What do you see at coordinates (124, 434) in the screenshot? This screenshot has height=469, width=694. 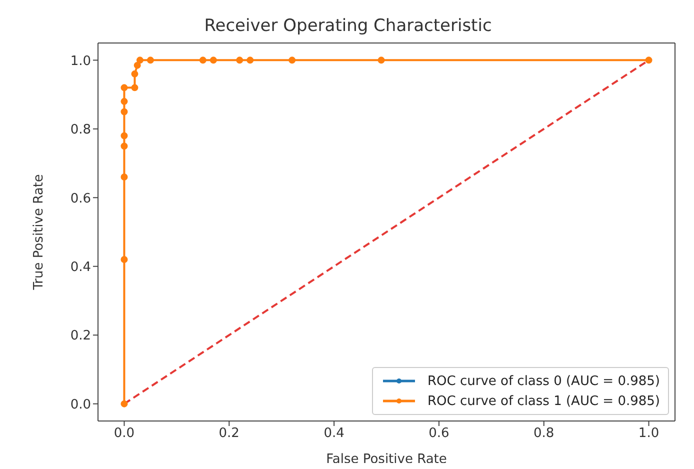 I see `x-tick-label: 0.0` at bounding box center [124, 434].